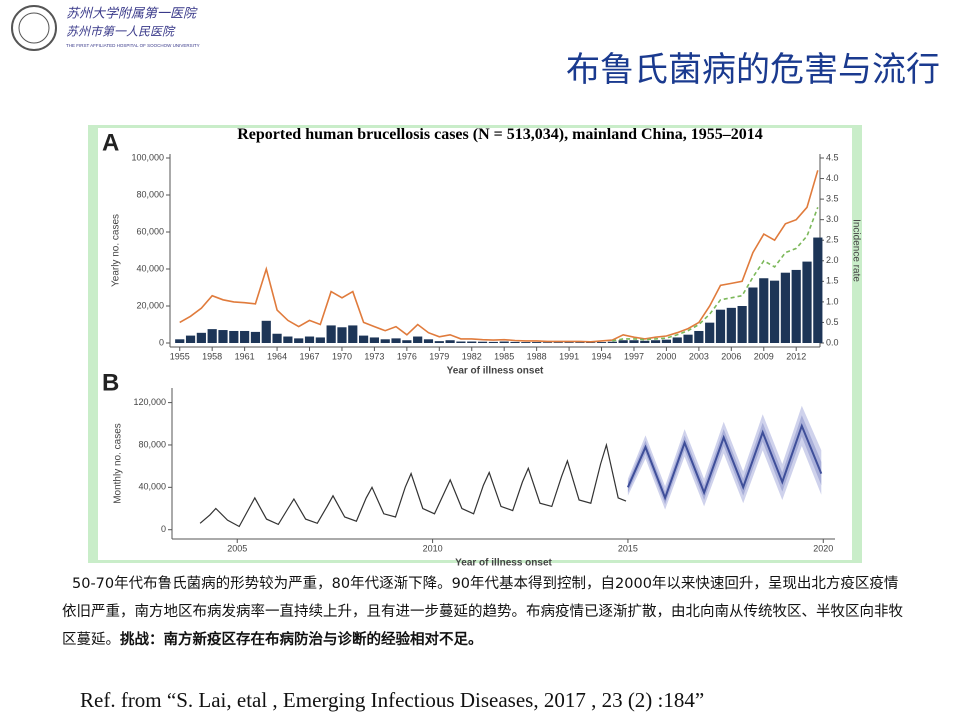 The height and width of the screenshot is (720, 960). What do you see at coordinates (152, 444) in the screenshot?
I see `y-tick-label: 80,000` at bounding box center [152, 444].